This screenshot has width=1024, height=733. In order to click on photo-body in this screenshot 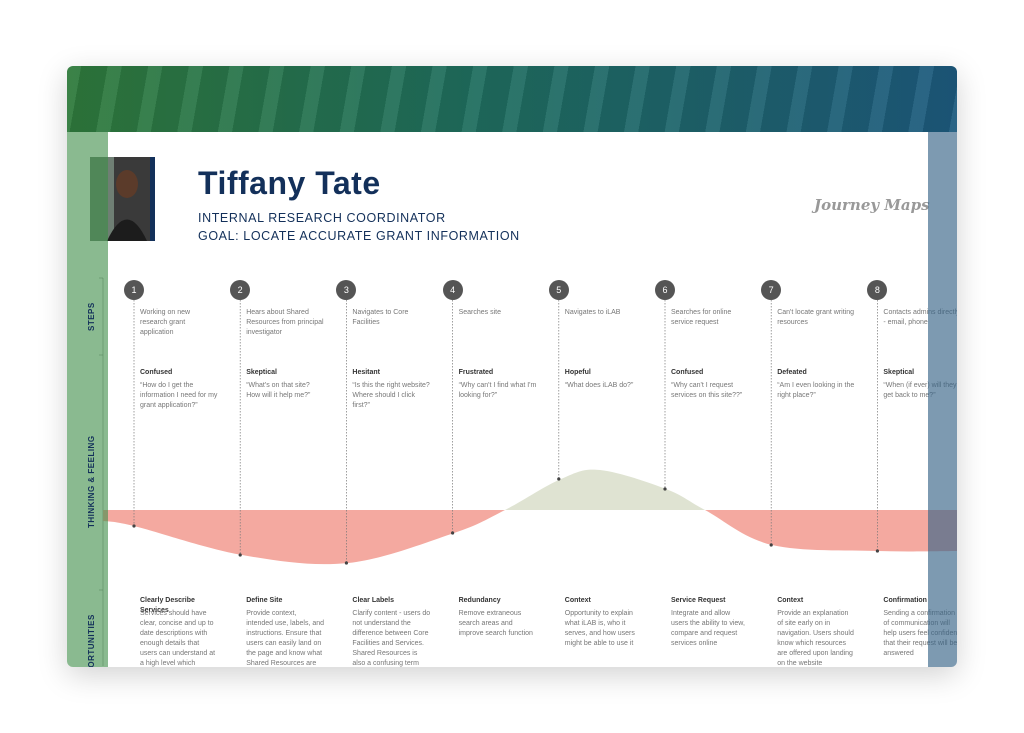, I will do `click(127, 230)`.